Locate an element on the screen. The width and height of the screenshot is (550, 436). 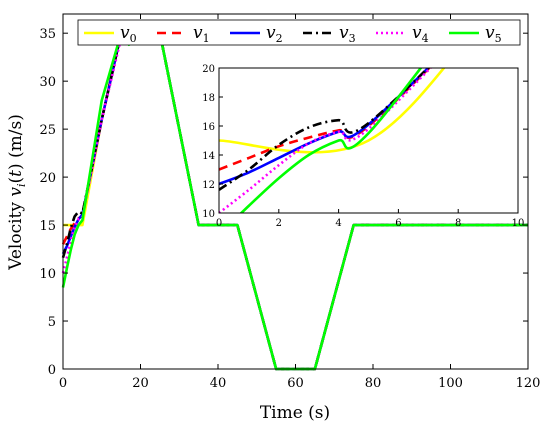
legend-label-v2: v2 is located at coordinates (274, 34).